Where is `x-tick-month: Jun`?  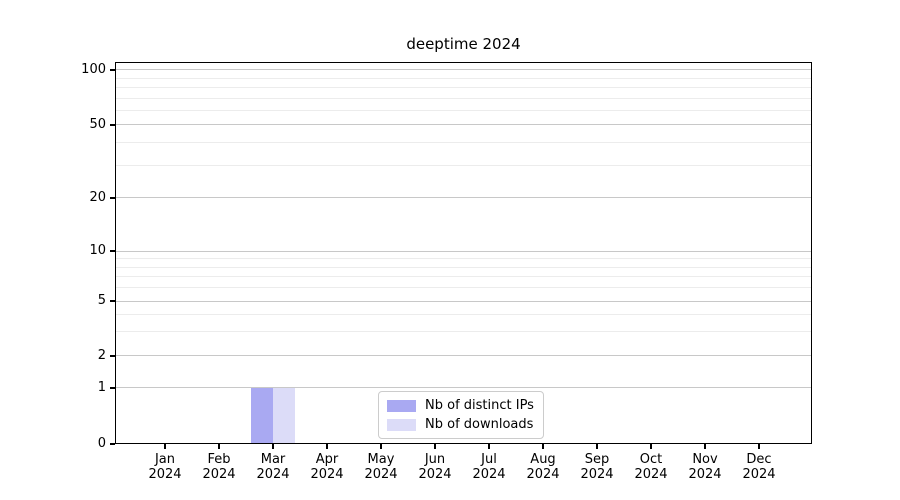
x-tick-month: Jun is located at coordinates (435, 459).